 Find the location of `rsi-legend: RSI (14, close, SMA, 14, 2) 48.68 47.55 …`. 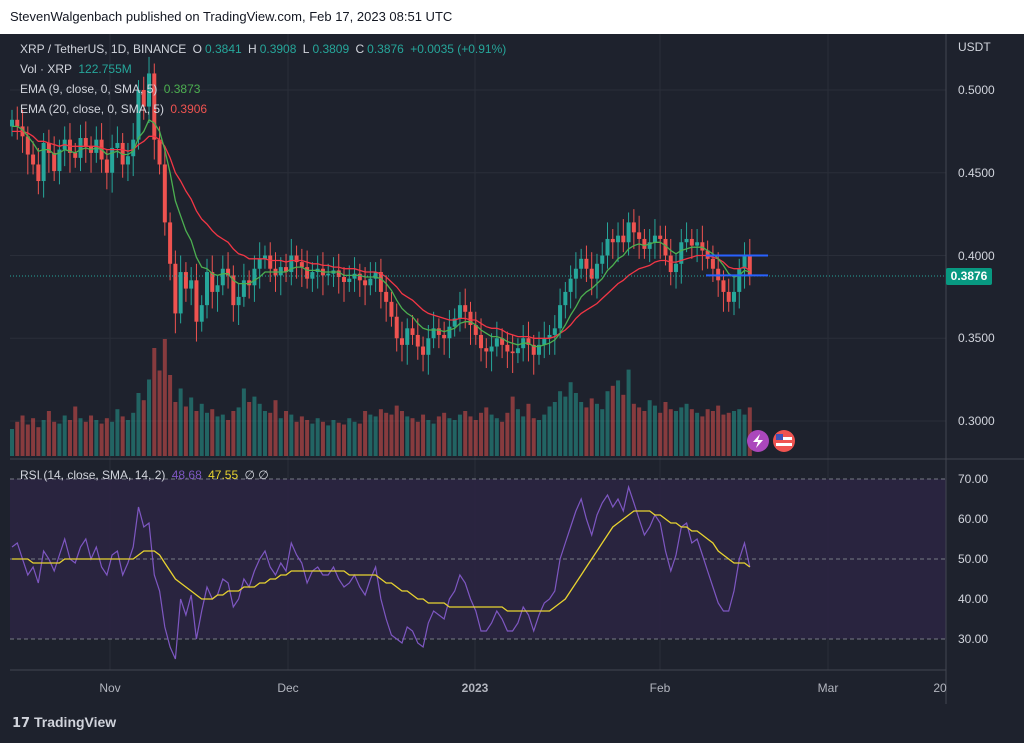

rsi-legend: RSI (14, close, SMA, 14, 2) 48.68 47.55 … is located at coordinates (144, 475).